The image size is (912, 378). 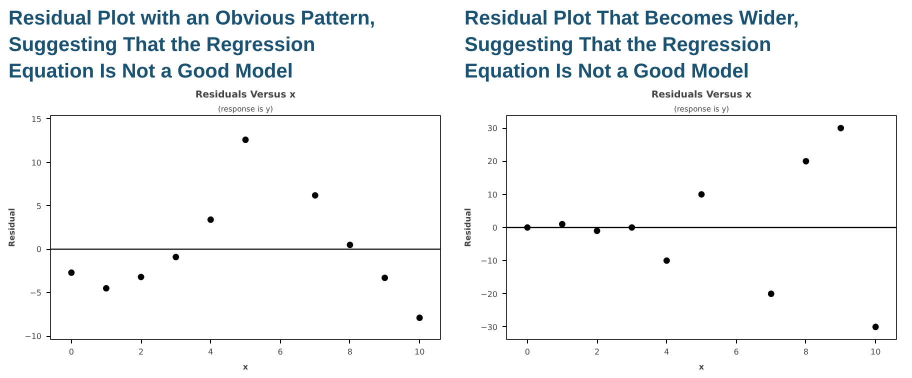 What do you see at coordinates (36, 293) in the screenshot?
I see `y-tick-label: −5` at bounding box center [36, 293].